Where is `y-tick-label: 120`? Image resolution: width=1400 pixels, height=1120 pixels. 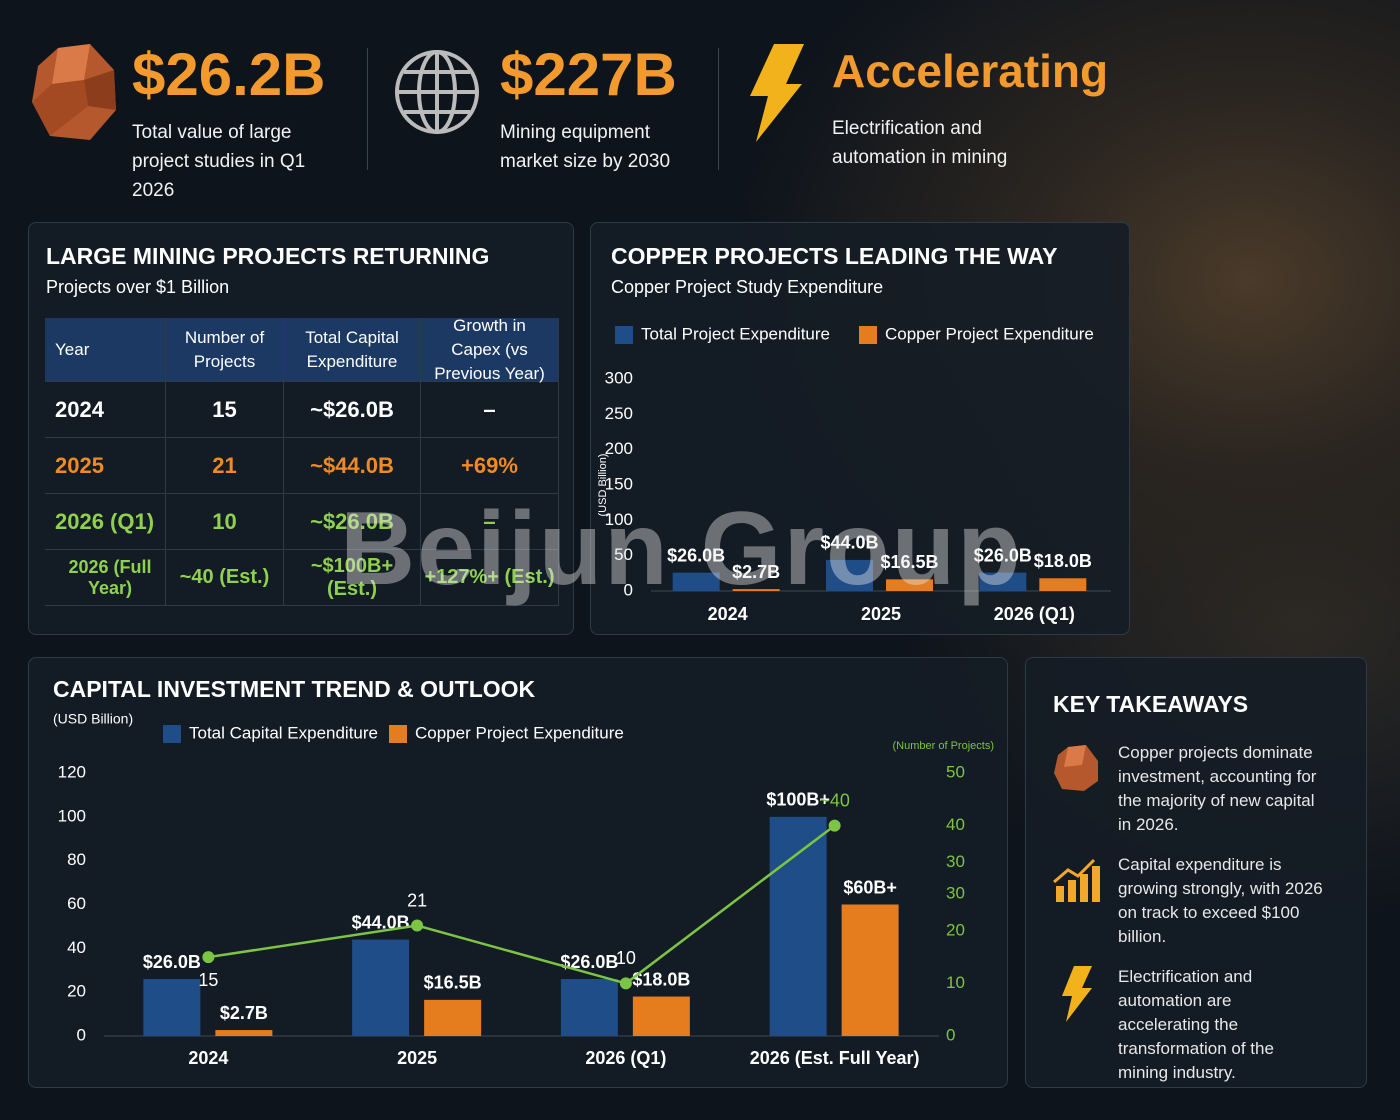 y-tick-label: 120 is located at coordinates (72, 771).